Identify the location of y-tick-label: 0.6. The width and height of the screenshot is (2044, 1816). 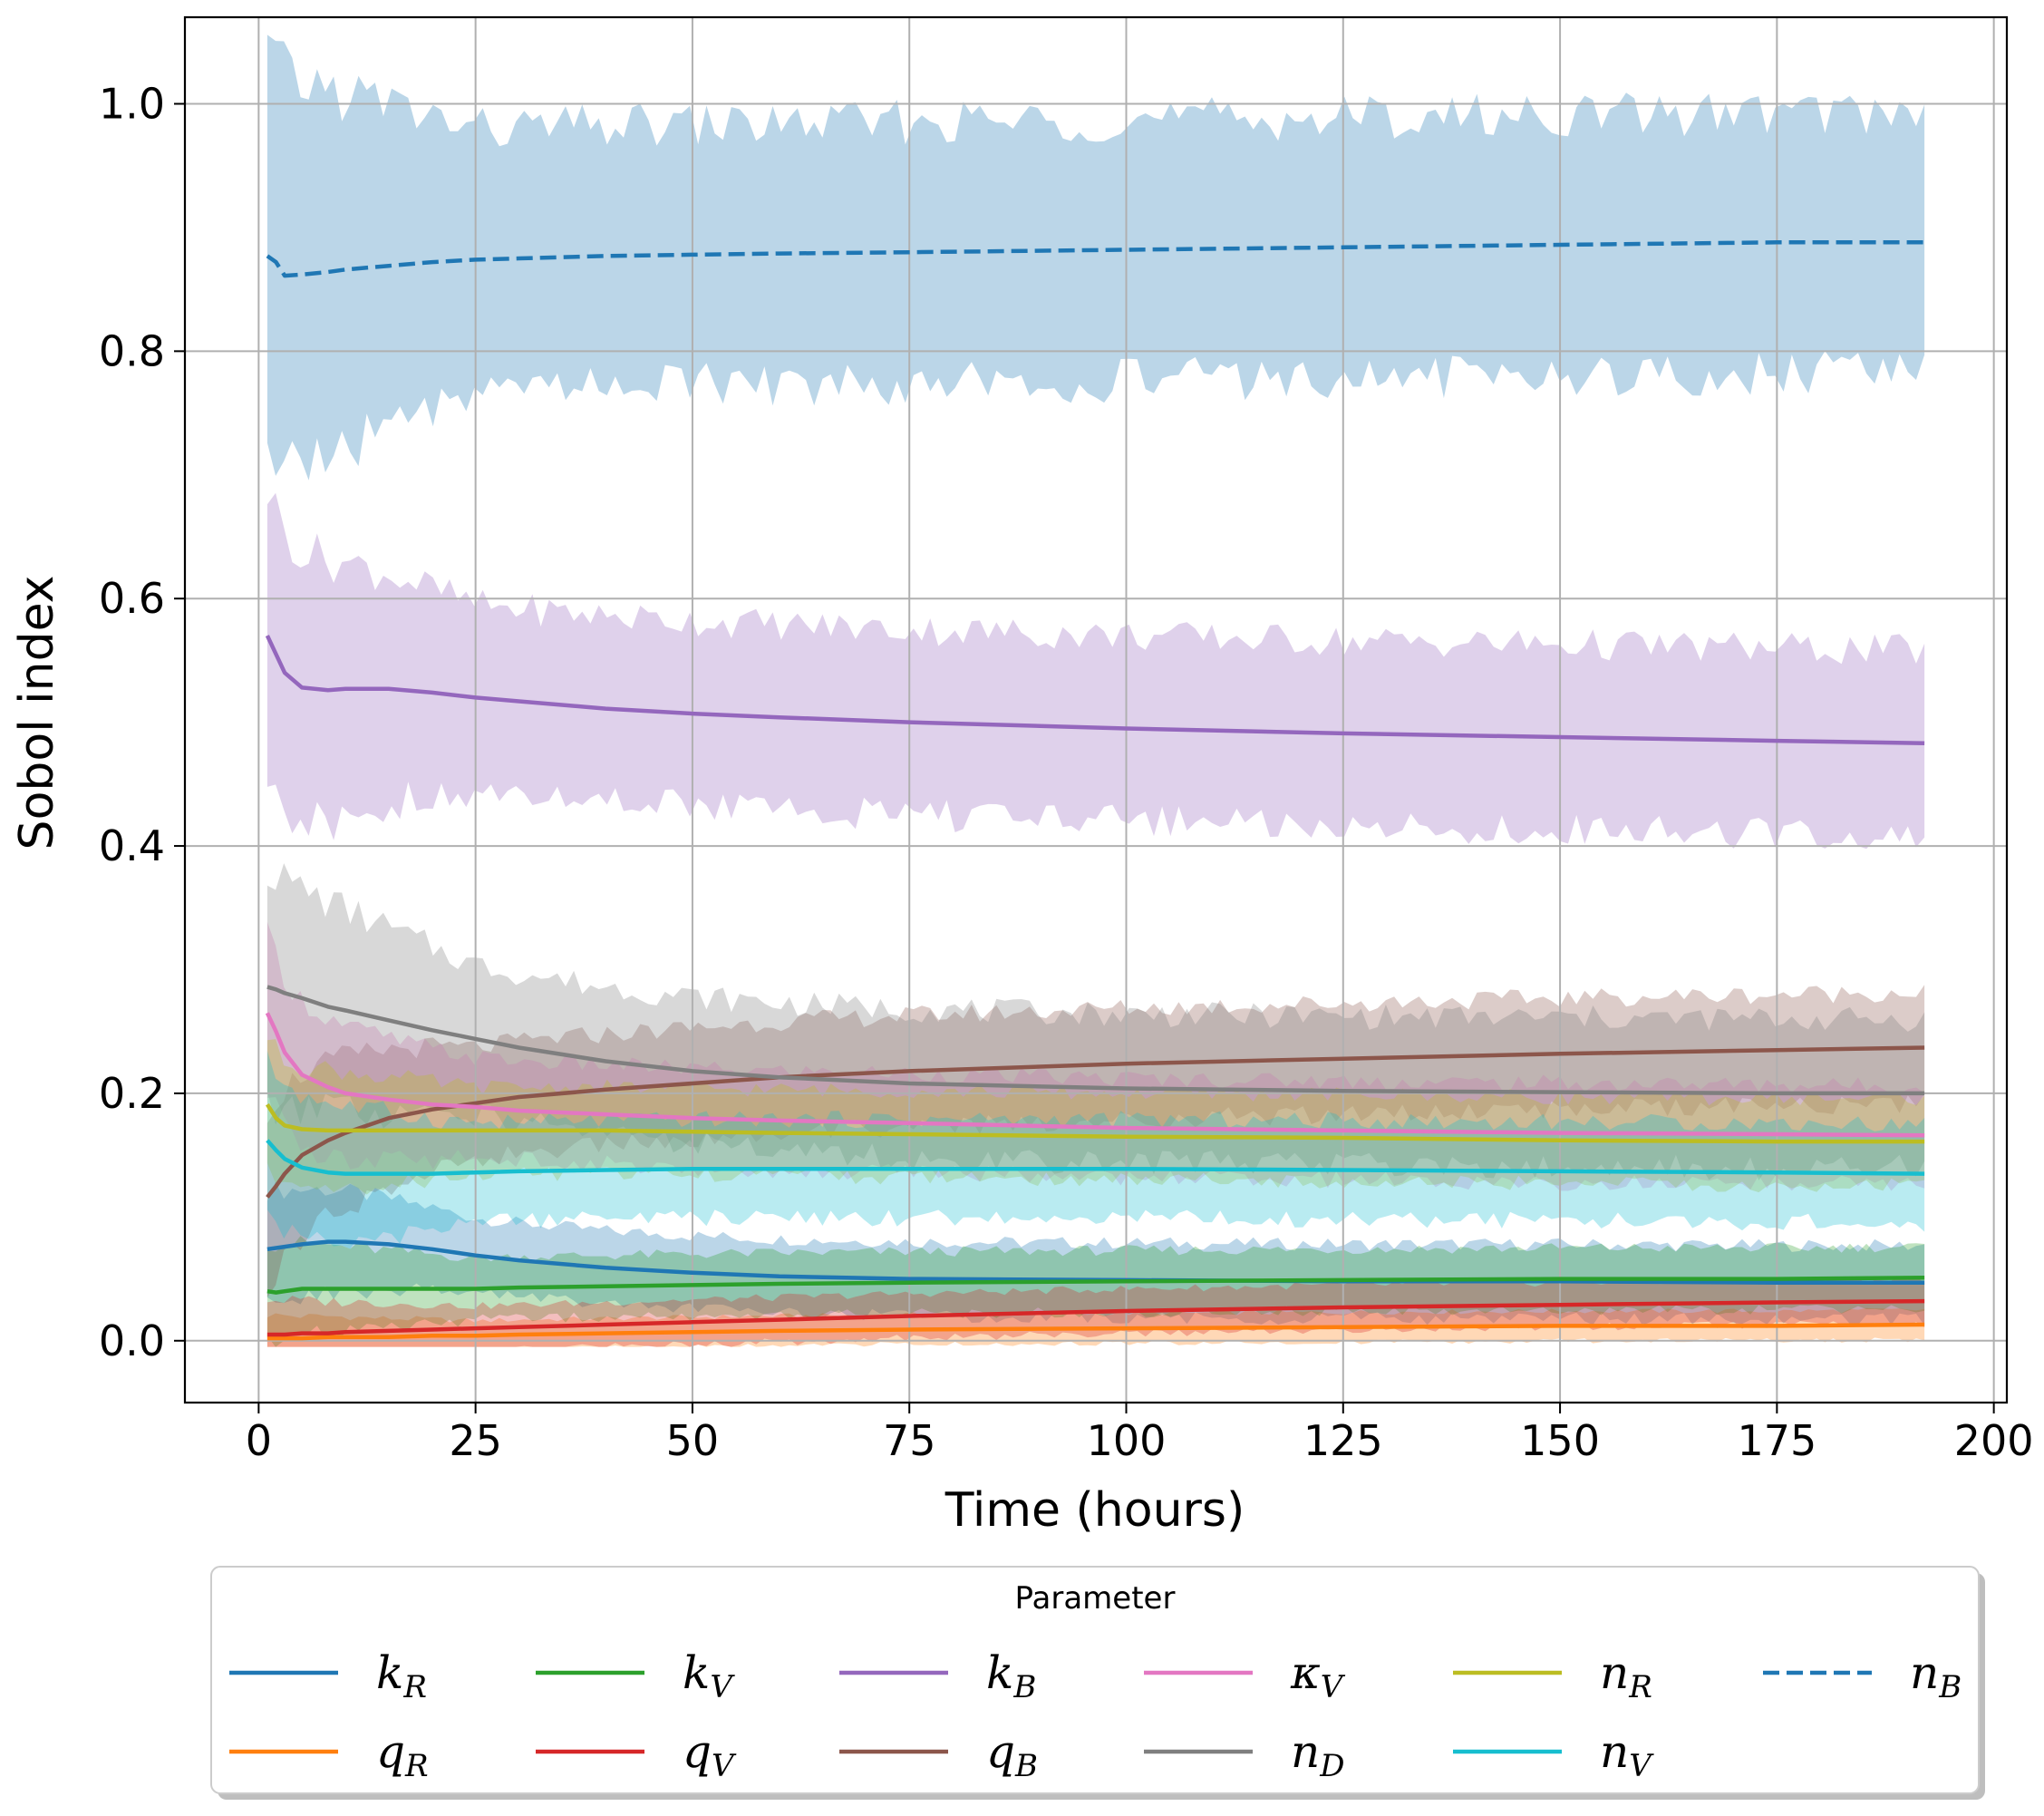
(132, 598).